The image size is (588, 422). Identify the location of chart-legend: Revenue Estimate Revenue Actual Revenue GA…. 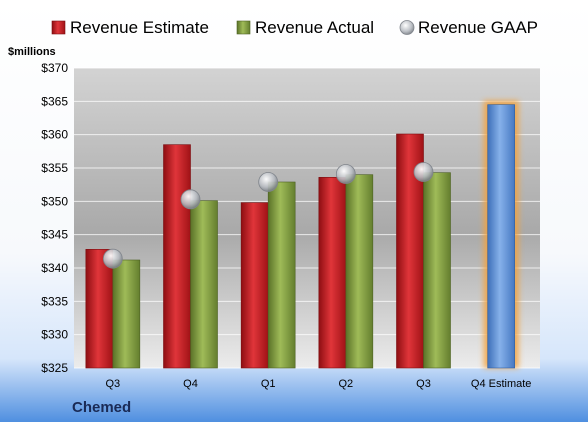
(294, 27).